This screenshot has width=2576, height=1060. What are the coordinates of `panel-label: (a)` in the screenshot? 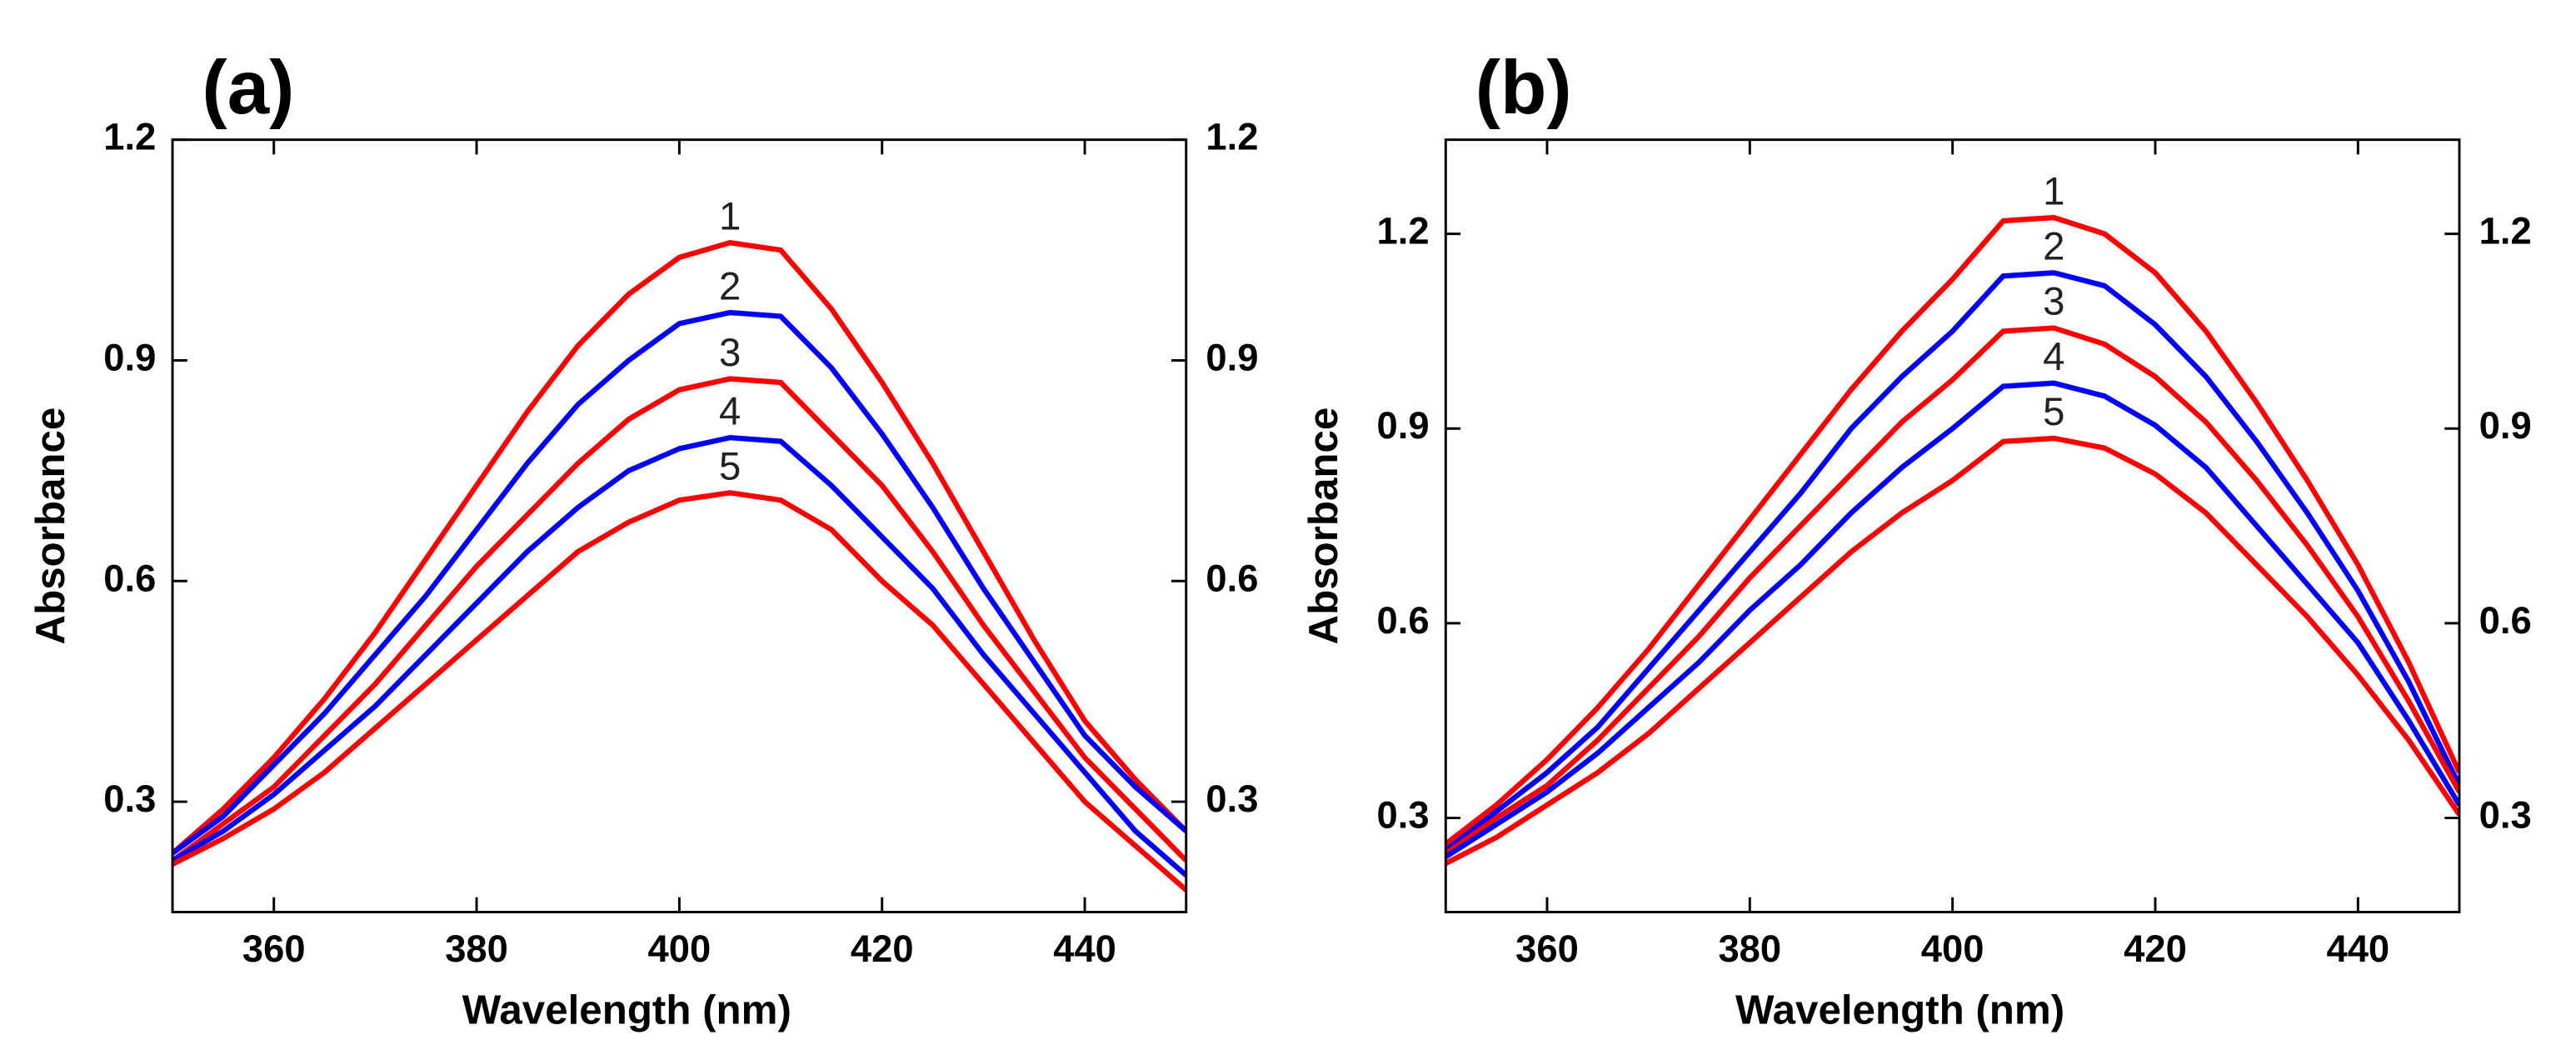 It's located at (248, 88).